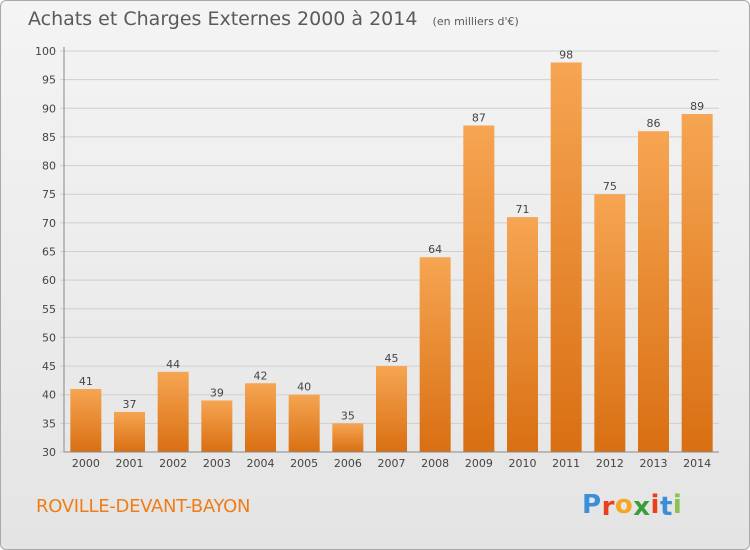 This screenshot has height=550, width=750. Describe the element at coordinates (49, 337) in the screenshot. I see `y-tick-label: 50` at that location.